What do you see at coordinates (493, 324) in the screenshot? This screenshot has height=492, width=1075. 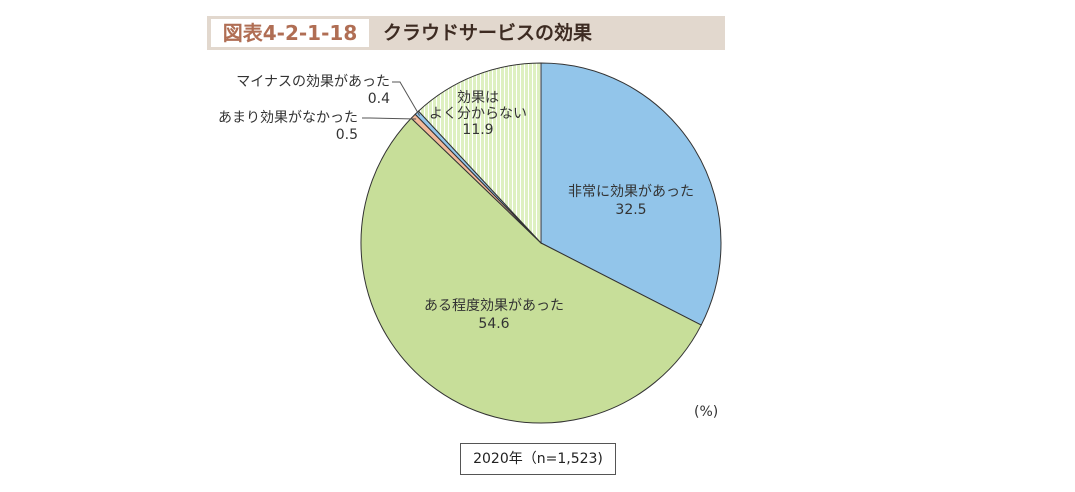 I see `label-somewhat-effective-value: 54.6` at bounding box center [493, 324].